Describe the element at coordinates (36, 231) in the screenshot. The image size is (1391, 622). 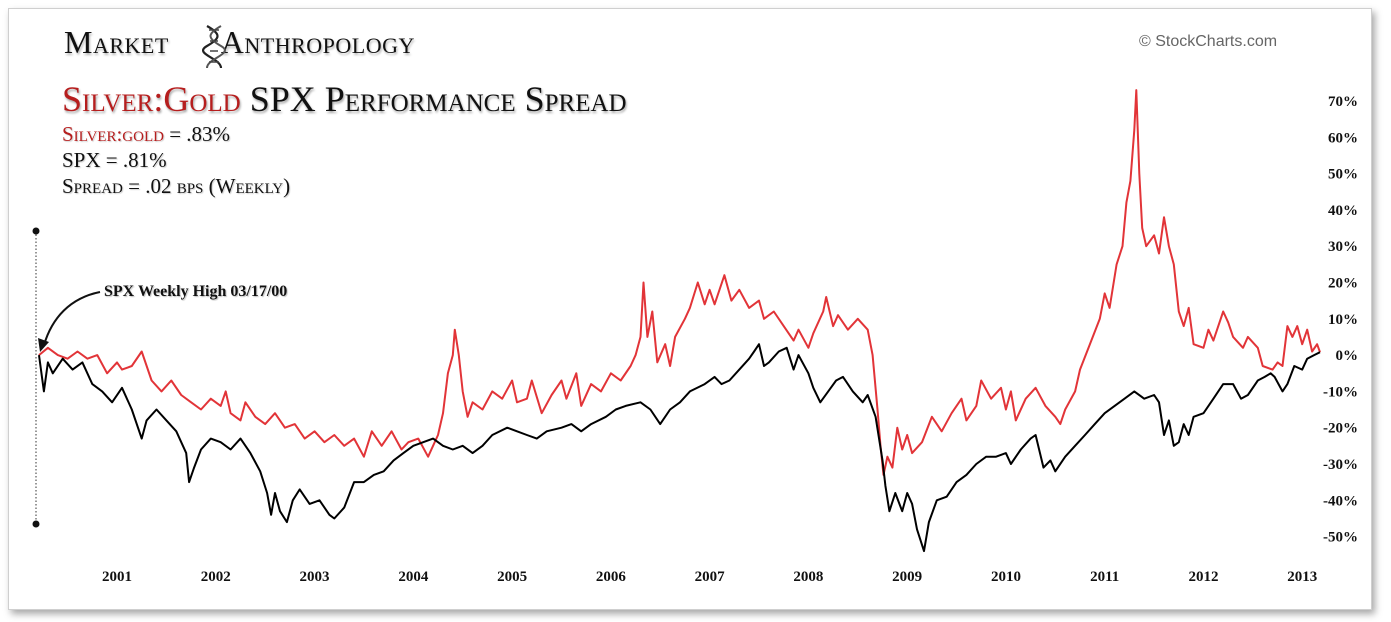
I see `range-marker-top` at that location.